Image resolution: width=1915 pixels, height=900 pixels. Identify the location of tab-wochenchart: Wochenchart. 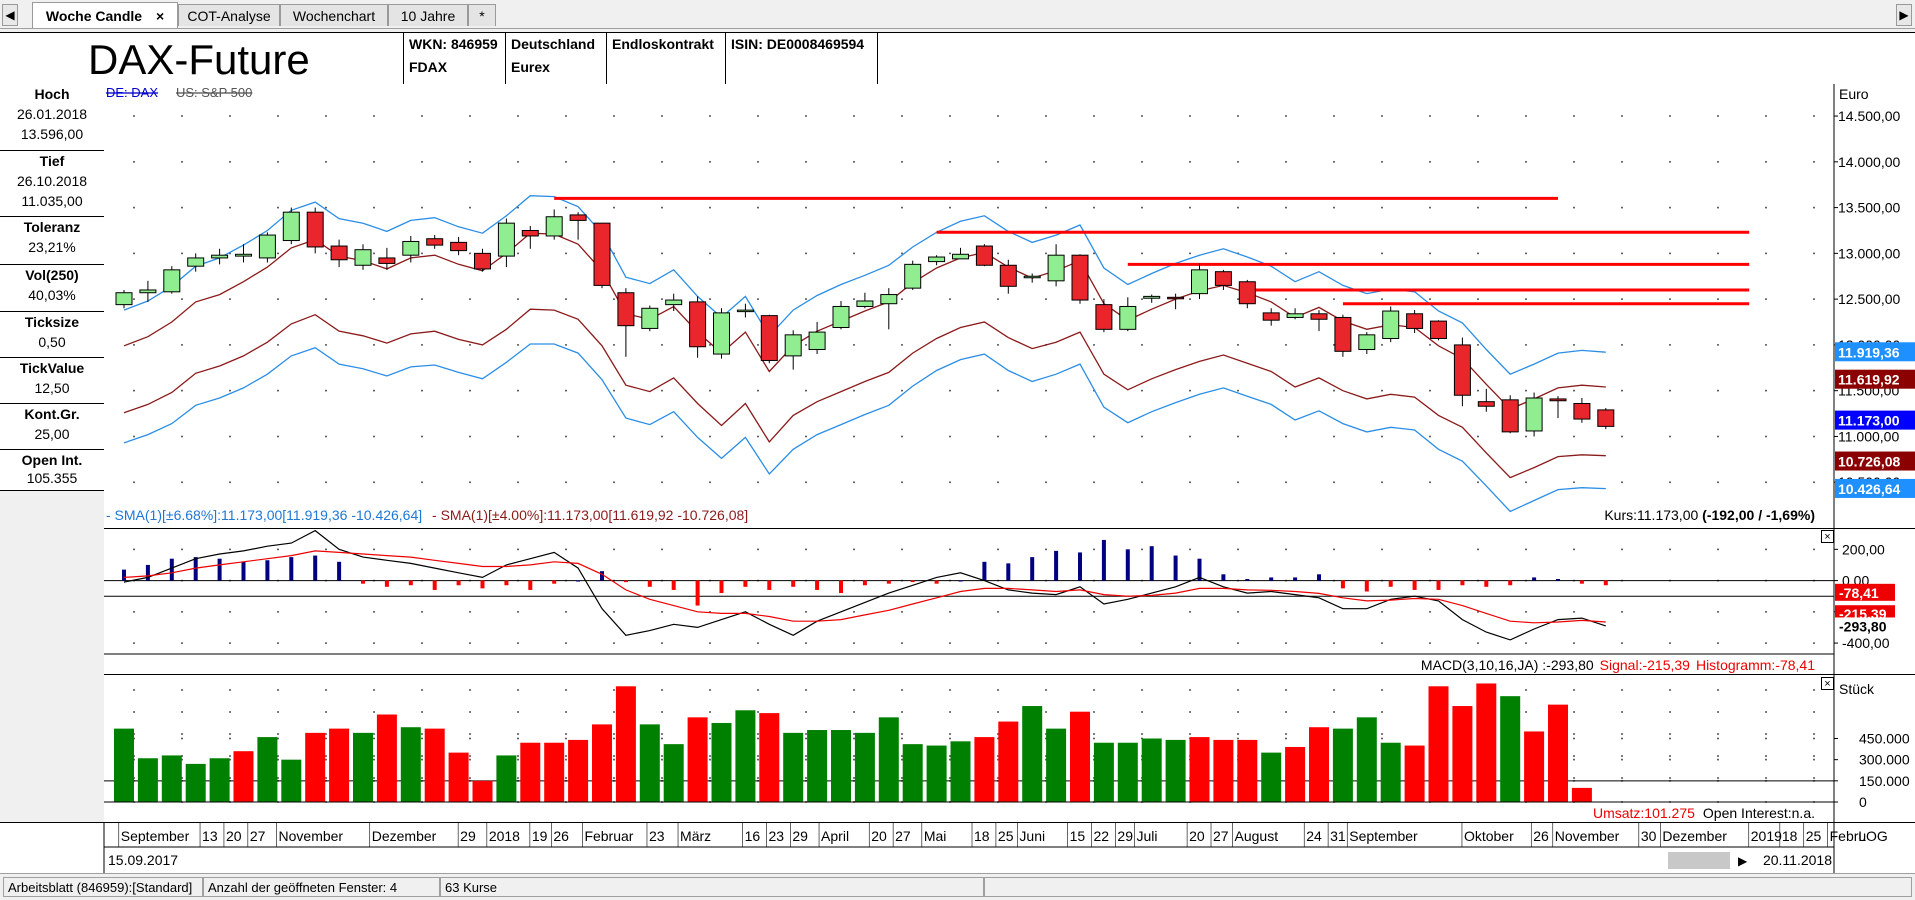
(334, 15).